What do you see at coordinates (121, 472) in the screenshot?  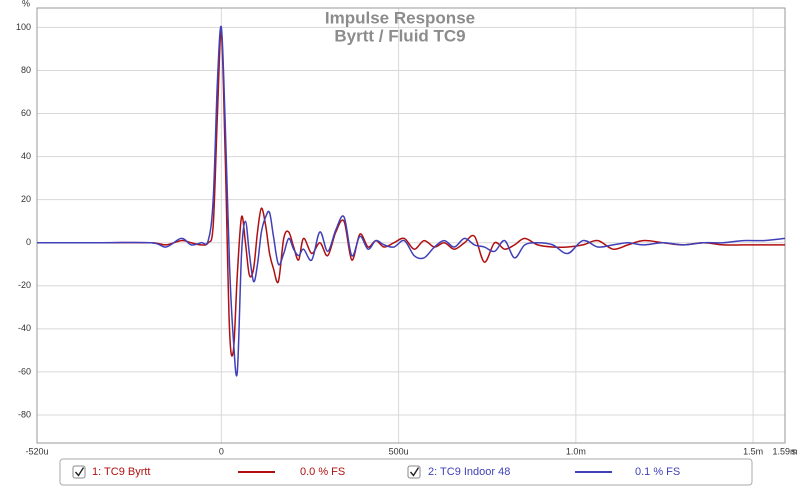 I see `legend-label: 1: TC9 Byrtt` at bounding box center [121, 472].